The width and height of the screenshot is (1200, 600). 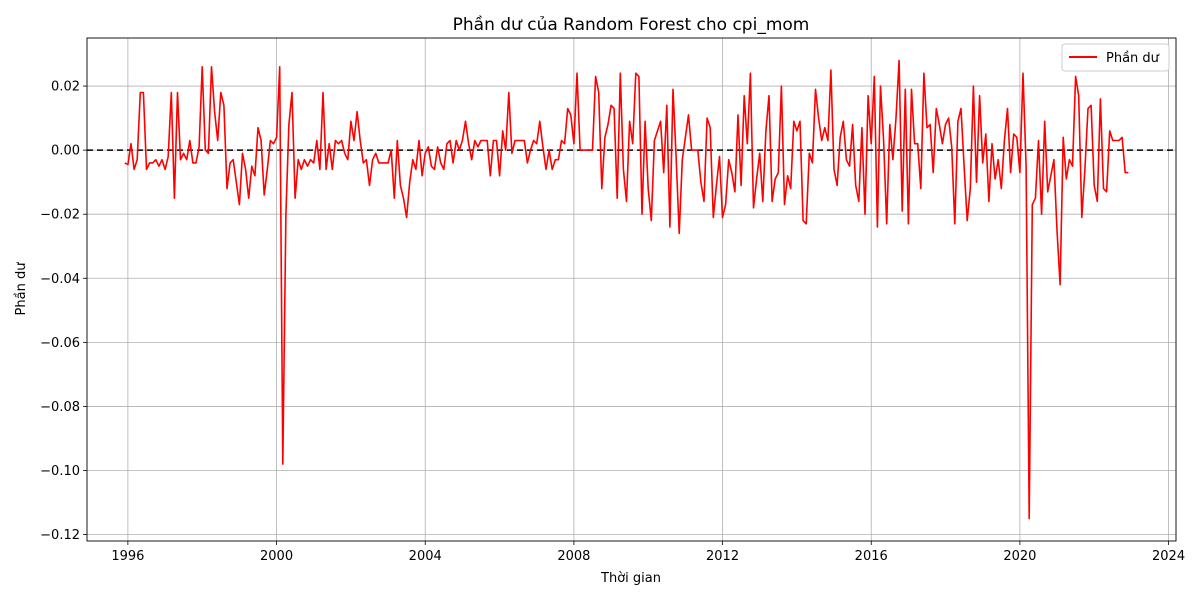 What do you see at coordinates (60, 343) in the screenshot?
I see `y-tick-label: −0.06` at bounding box center [60, 343].